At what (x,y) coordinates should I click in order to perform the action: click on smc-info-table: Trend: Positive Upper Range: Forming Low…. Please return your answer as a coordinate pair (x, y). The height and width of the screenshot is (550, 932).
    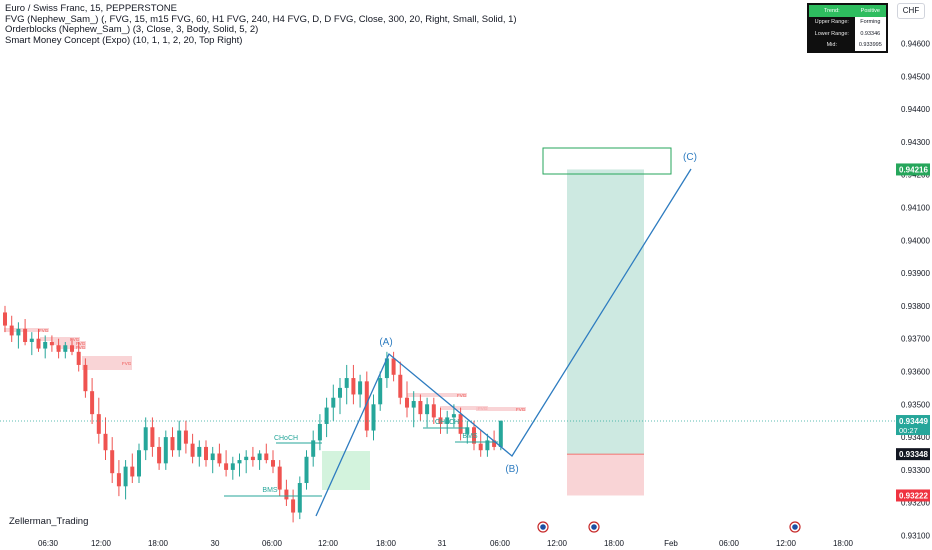
    Looking at the image, I should click on (847, 28).